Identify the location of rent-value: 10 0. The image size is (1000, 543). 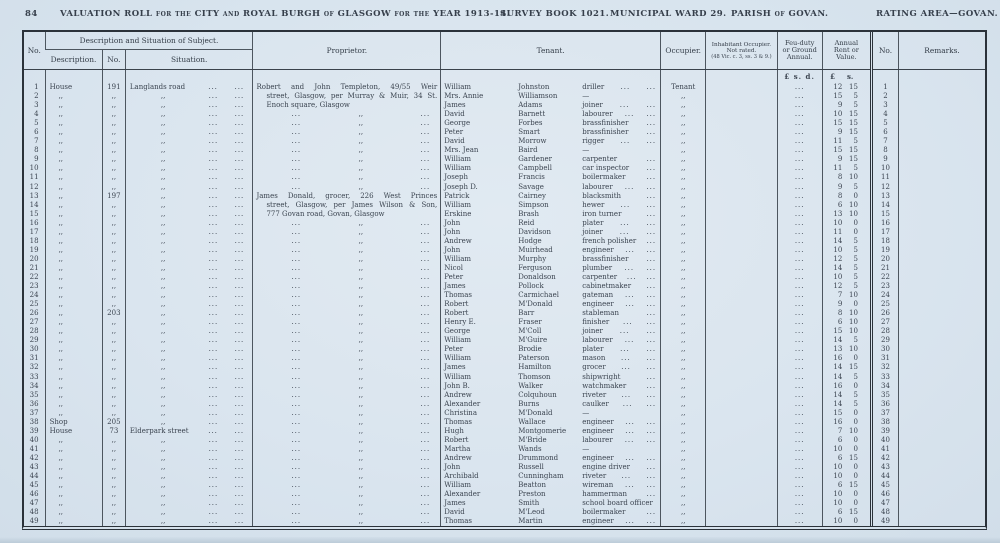
(846, 503).